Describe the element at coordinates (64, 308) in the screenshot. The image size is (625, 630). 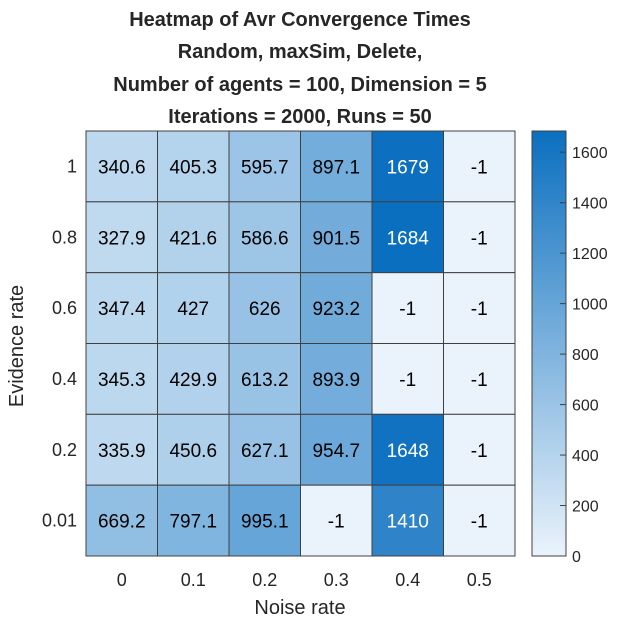
I see `y-tick-label: 0.6` at that location.